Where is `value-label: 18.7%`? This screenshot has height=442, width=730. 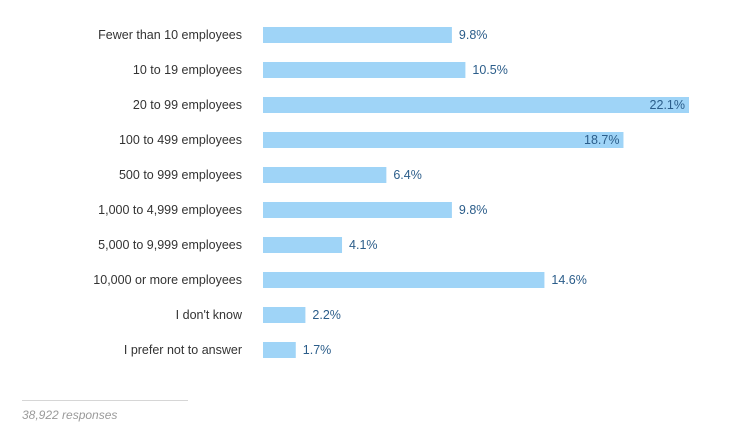
value-label: 18.7% is located at coordinates (601, 140).